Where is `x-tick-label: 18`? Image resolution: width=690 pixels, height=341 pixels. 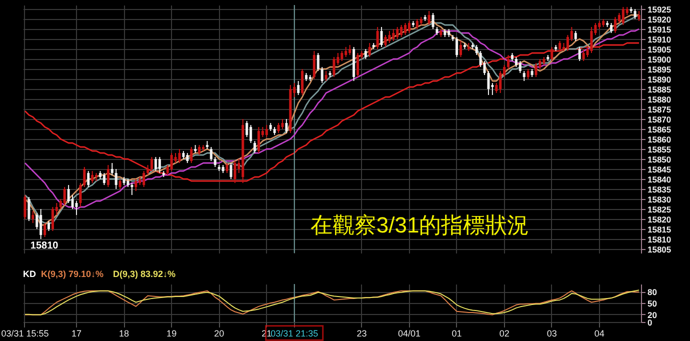
x-tick-label: 18 is located at coordinates (124, 333).